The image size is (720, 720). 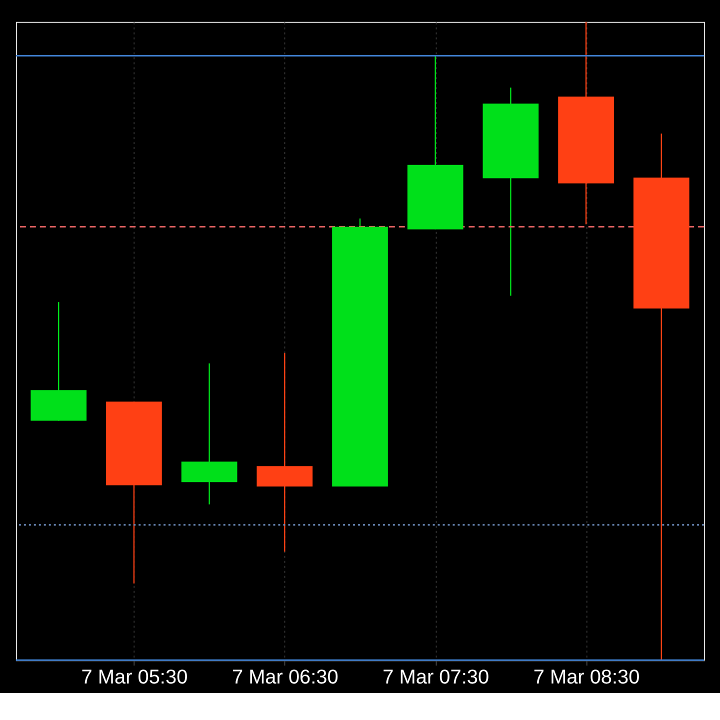 What do you see at coordinates (284, 452) in the screenshot?
I see `candlestick` at bounding box center [284, 452].